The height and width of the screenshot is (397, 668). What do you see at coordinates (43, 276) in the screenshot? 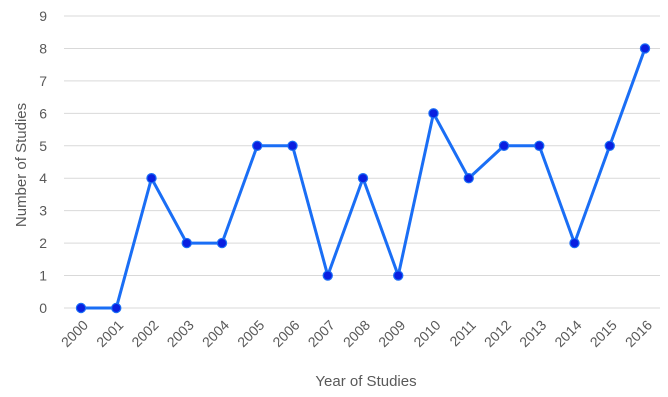
I see `y-tick-label: 1` at bounding box center [43, 276].